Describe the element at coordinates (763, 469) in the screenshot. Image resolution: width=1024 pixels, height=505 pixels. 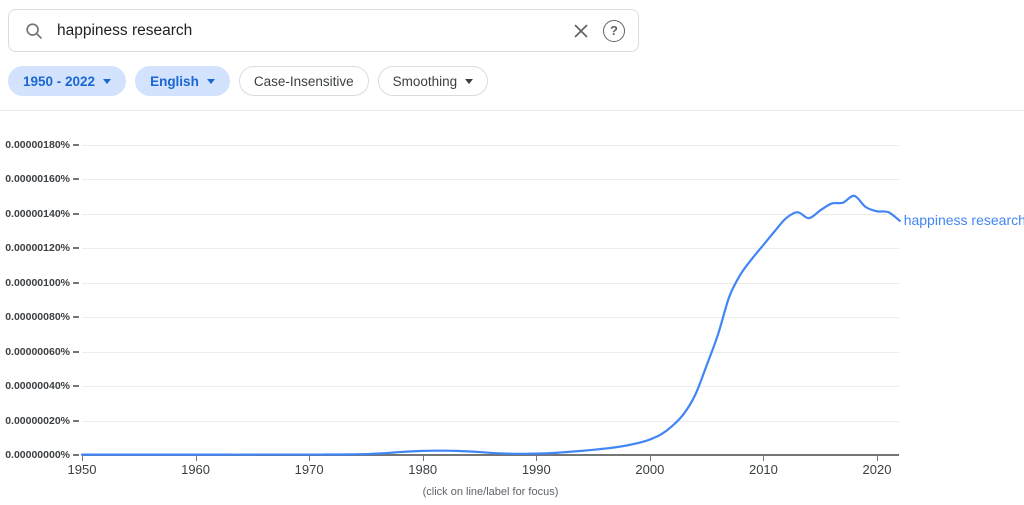
I see `x-axis-label: 2010` at that location.